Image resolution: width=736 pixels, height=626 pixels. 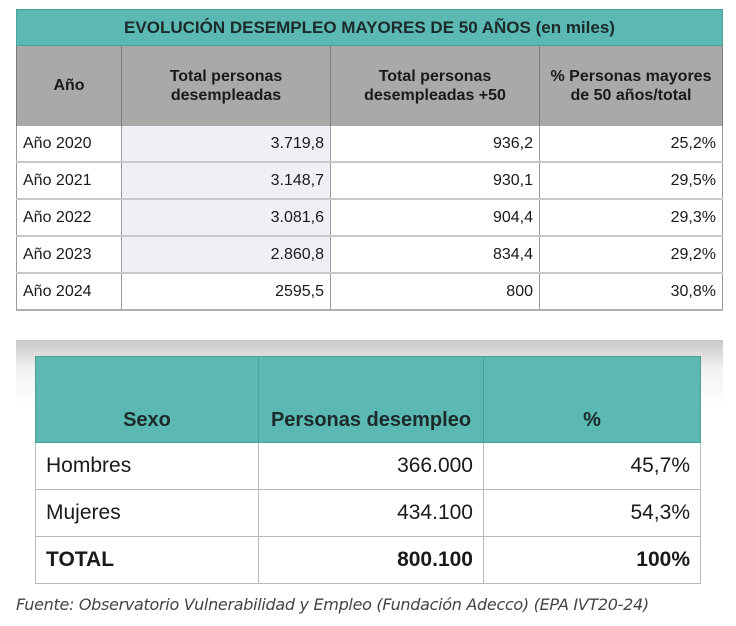 What do you see at coordinates (592, 560) in the screenshot?
I see `cell-pct: 100%` at bounding box center [592, 560].